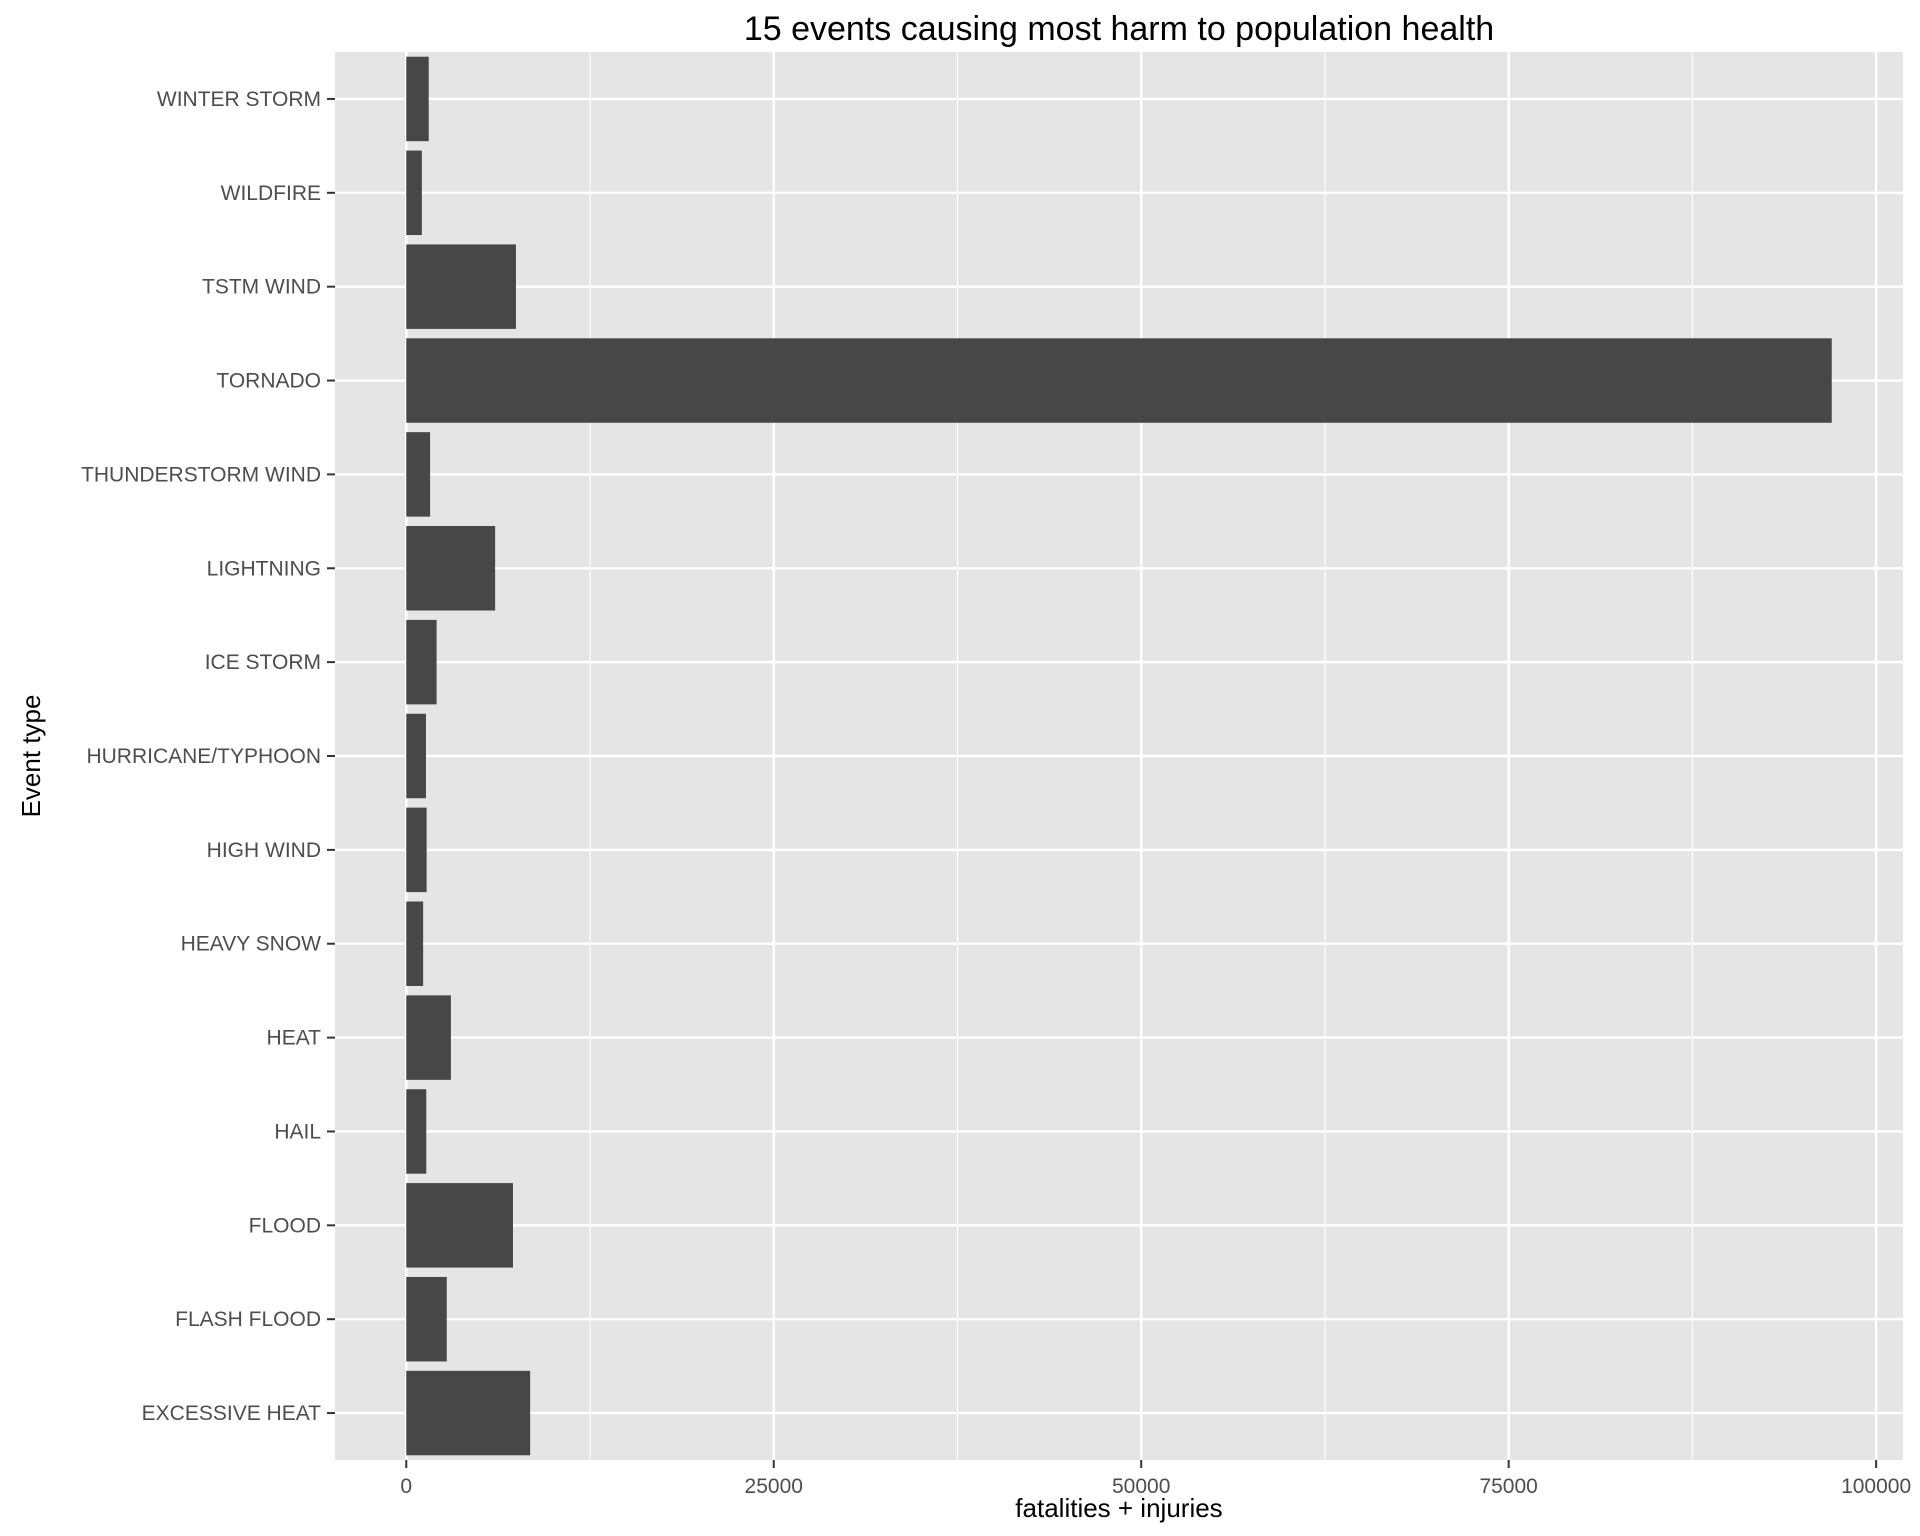  What do you see at coordinates (468, 1413) in the screenshot?
I see `bar-excessive-heat` at bounding box center [468, 1413].